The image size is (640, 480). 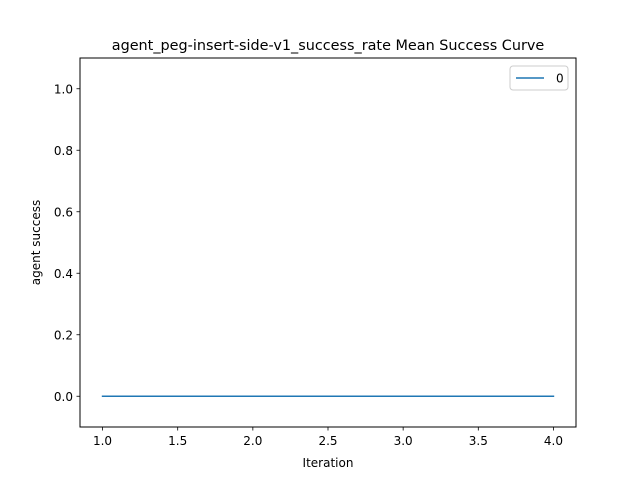 What do you see at coordinates (478, 441) in the screenshot?
I see `x-tick-label: 3.5` at bounding box center [478, 441].